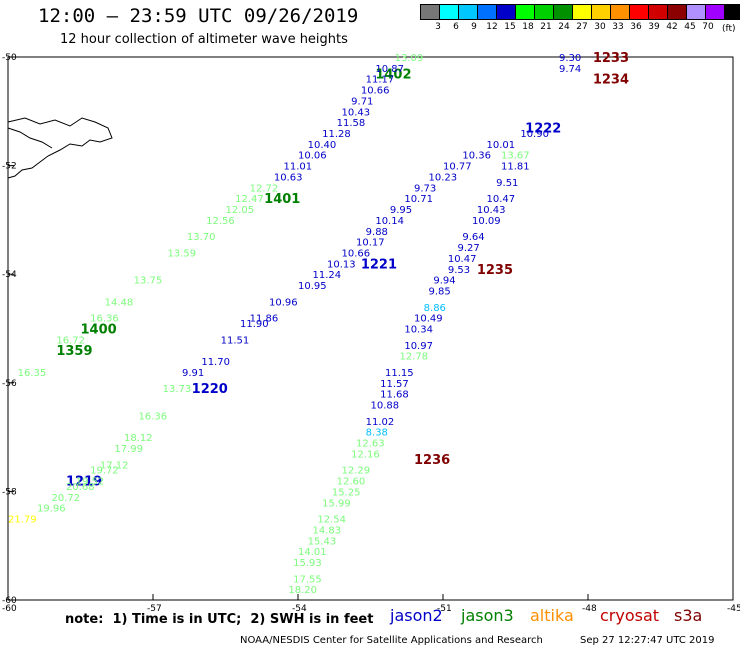  I want to click on wave-height-value: 16.36, so click(153, 416).